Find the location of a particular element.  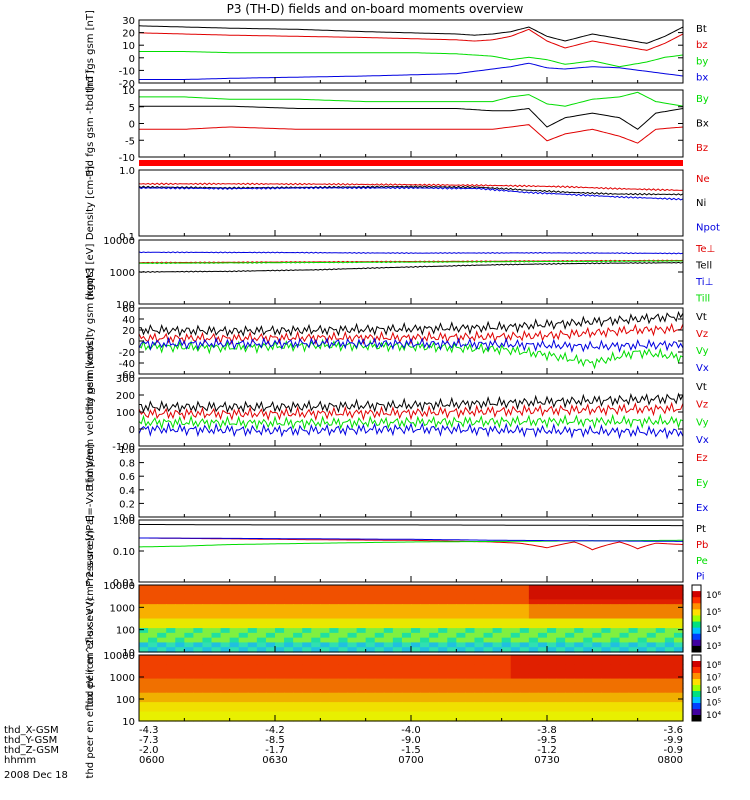

y-tick-label: 0 is located at coordinates (132, 342).